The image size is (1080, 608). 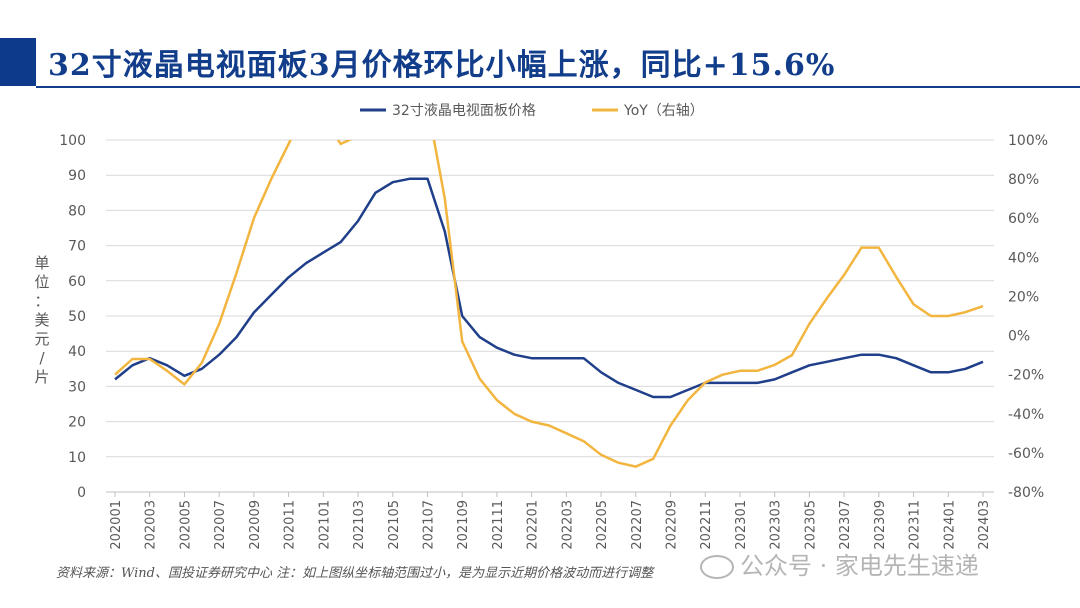 What do you see at coordinates (324, 525) in the screenshot?
I see `x-tick-label: 202101` at bounding box center [324, 525].